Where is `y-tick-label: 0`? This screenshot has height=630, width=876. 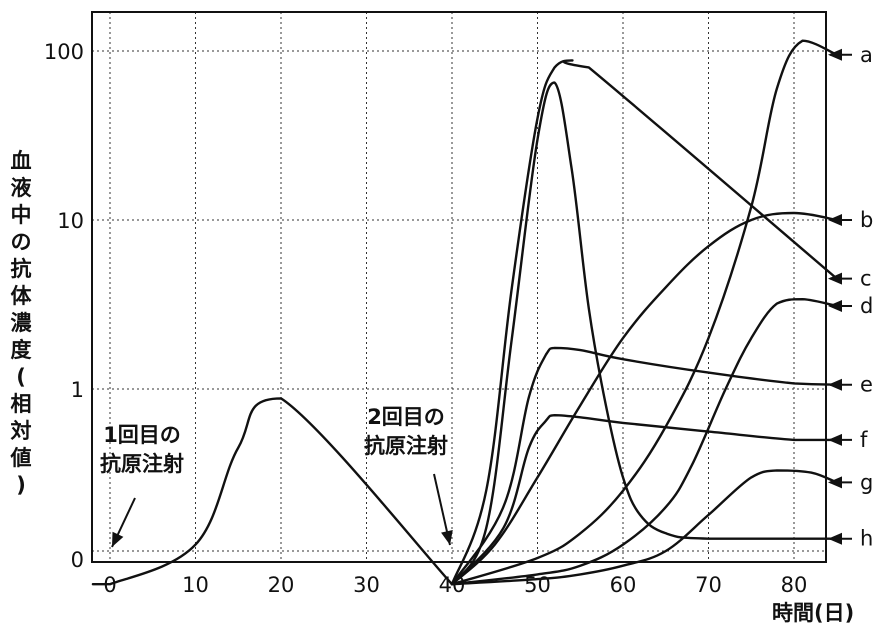 y-tick-label: 0 is located at coordinates (77, 560).